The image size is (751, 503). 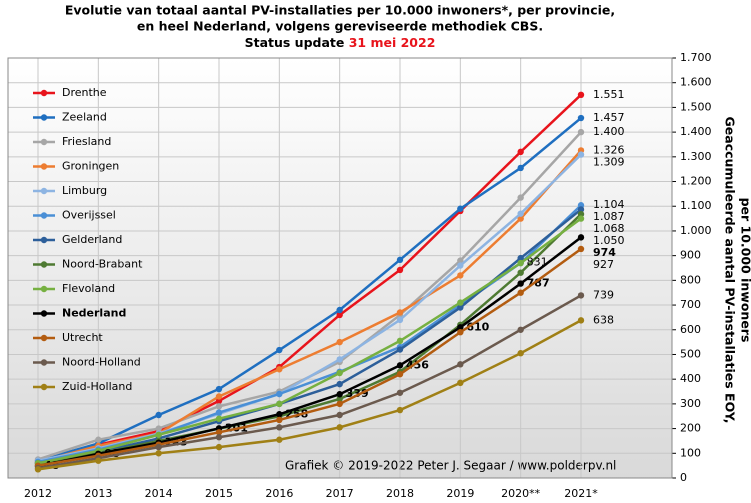 What do you see at coordinates (609, 216) in the screenshot?
I see `data-label: 1.087` at bounding box center [609, 216].